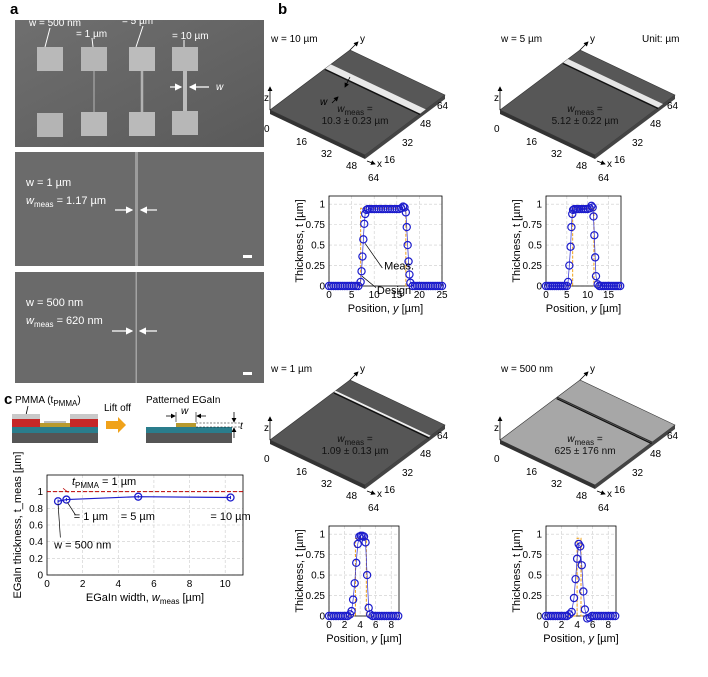  Describe the element at coordinates (345, 625) in the screenshot. I see `x-tick-label: 2` at that location.